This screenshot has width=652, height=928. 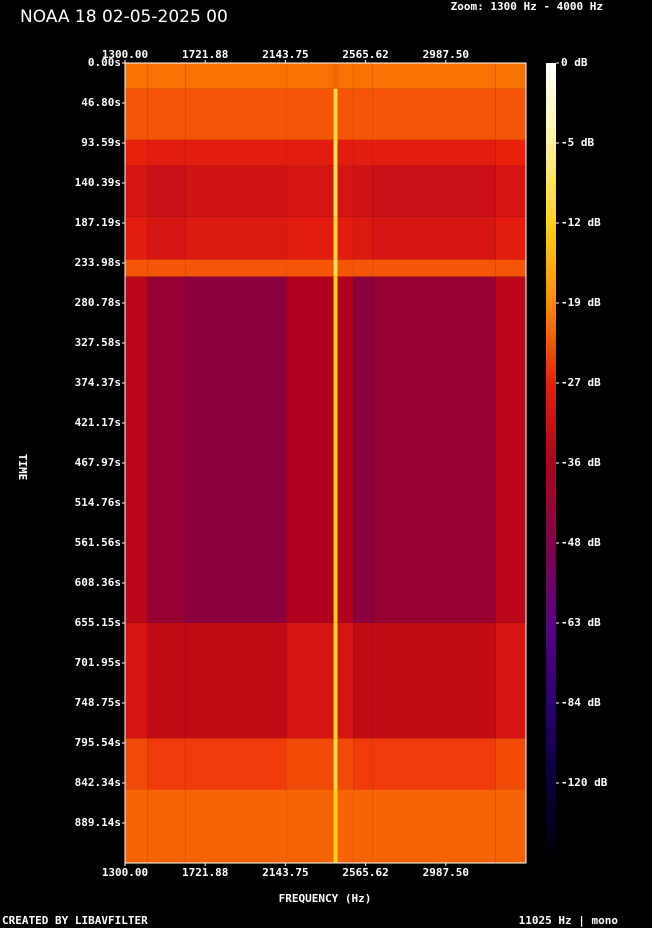 What do you see at coordinates (98, 342) in the screenshot?
I see `y-tick-label: 327.58s` at bounding box center [98, 342].